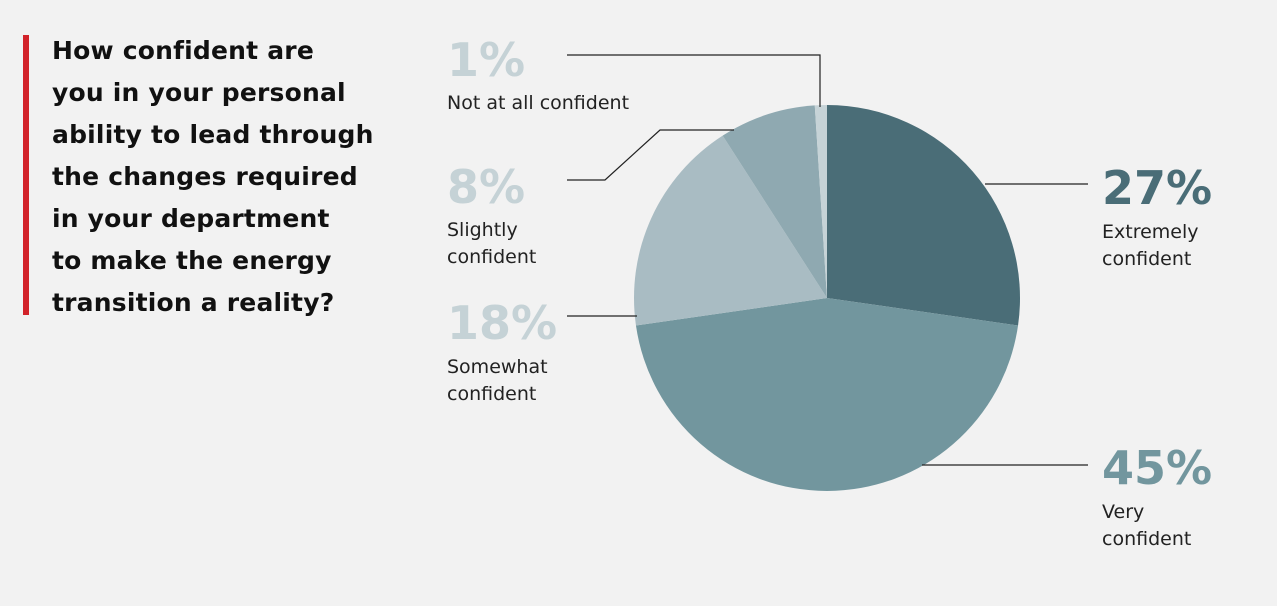 This screenshot has width=1277, height=606. I want to click on category-label-not-at-all: Not at all confident, so click(538, 103).